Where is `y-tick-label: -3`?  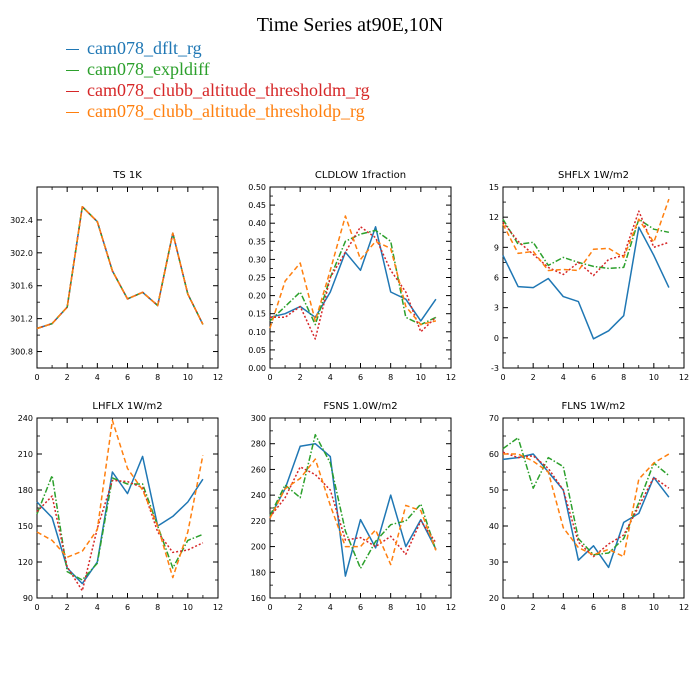
y-tick-label: -3 is located at coordinates (495, 368).